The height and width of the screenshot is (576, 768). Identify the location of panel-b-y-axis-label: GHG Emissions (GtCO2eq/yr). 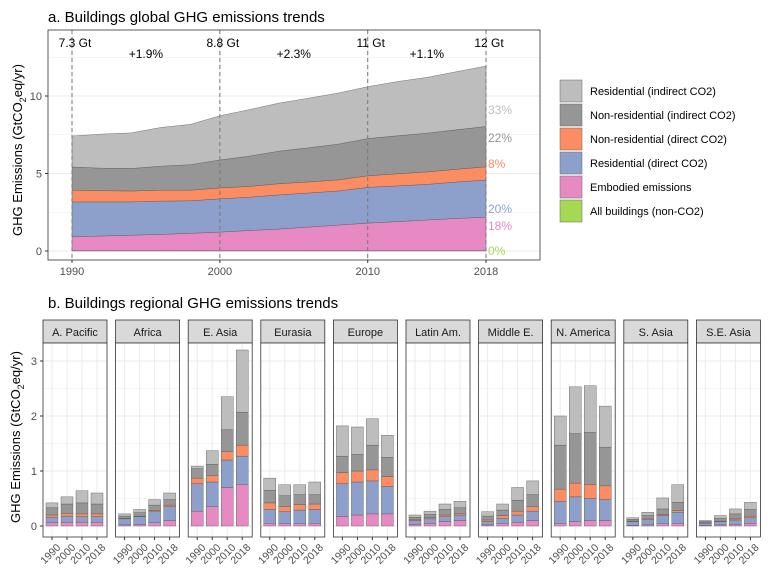
(17, 437).